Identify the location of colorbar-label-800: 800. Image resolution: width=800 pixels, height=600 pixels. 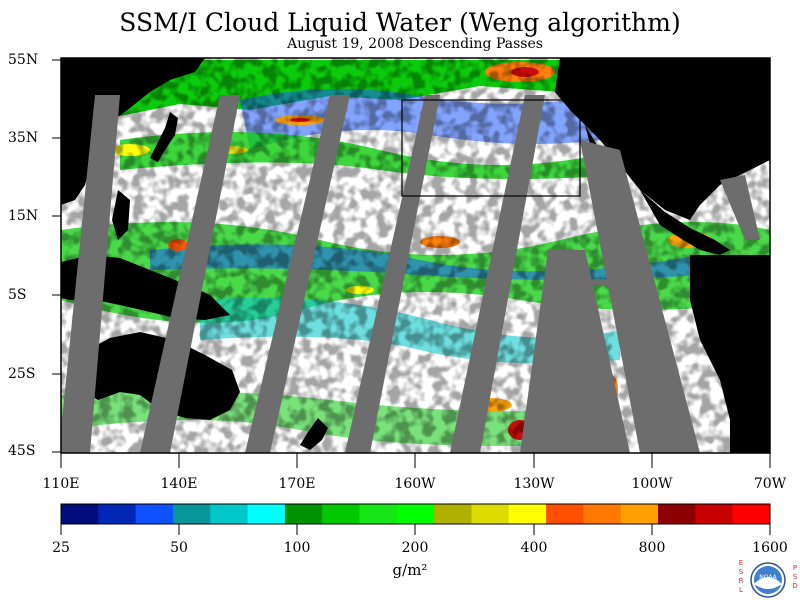
(652, 548).